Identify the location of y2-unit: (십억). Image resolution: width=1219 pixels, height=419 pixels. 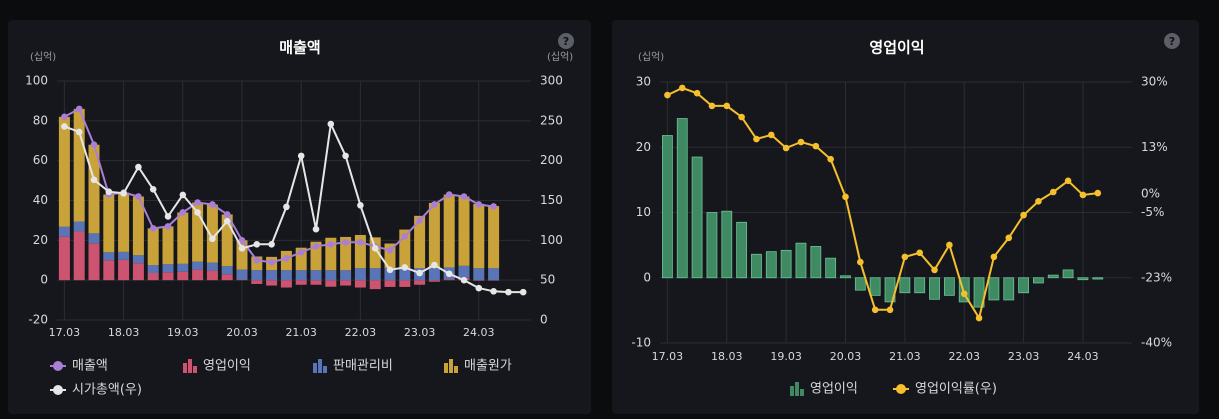
(560, 57).